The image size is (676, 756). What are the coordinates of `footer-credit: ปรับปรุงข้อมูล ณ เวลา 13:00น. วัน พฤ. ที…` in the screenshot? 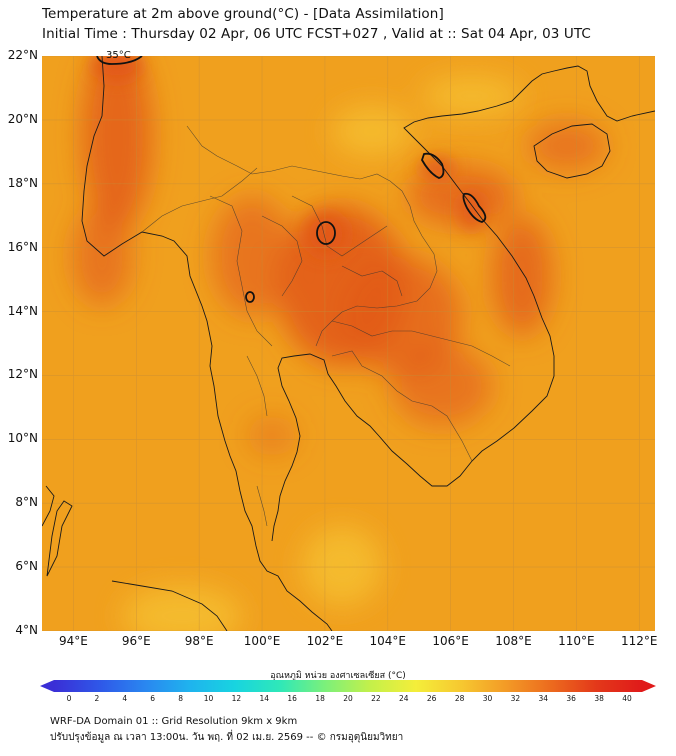 It's located at (227, 737).